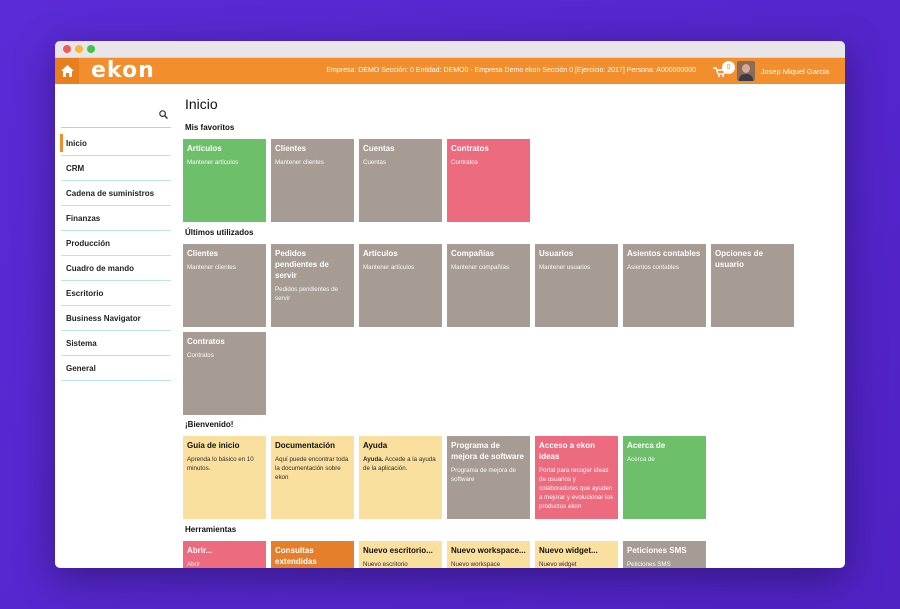  Describe the element at coordinates (487, 451) in the screenshot. I see `tile-title: Programa de mejora de software` at that location.